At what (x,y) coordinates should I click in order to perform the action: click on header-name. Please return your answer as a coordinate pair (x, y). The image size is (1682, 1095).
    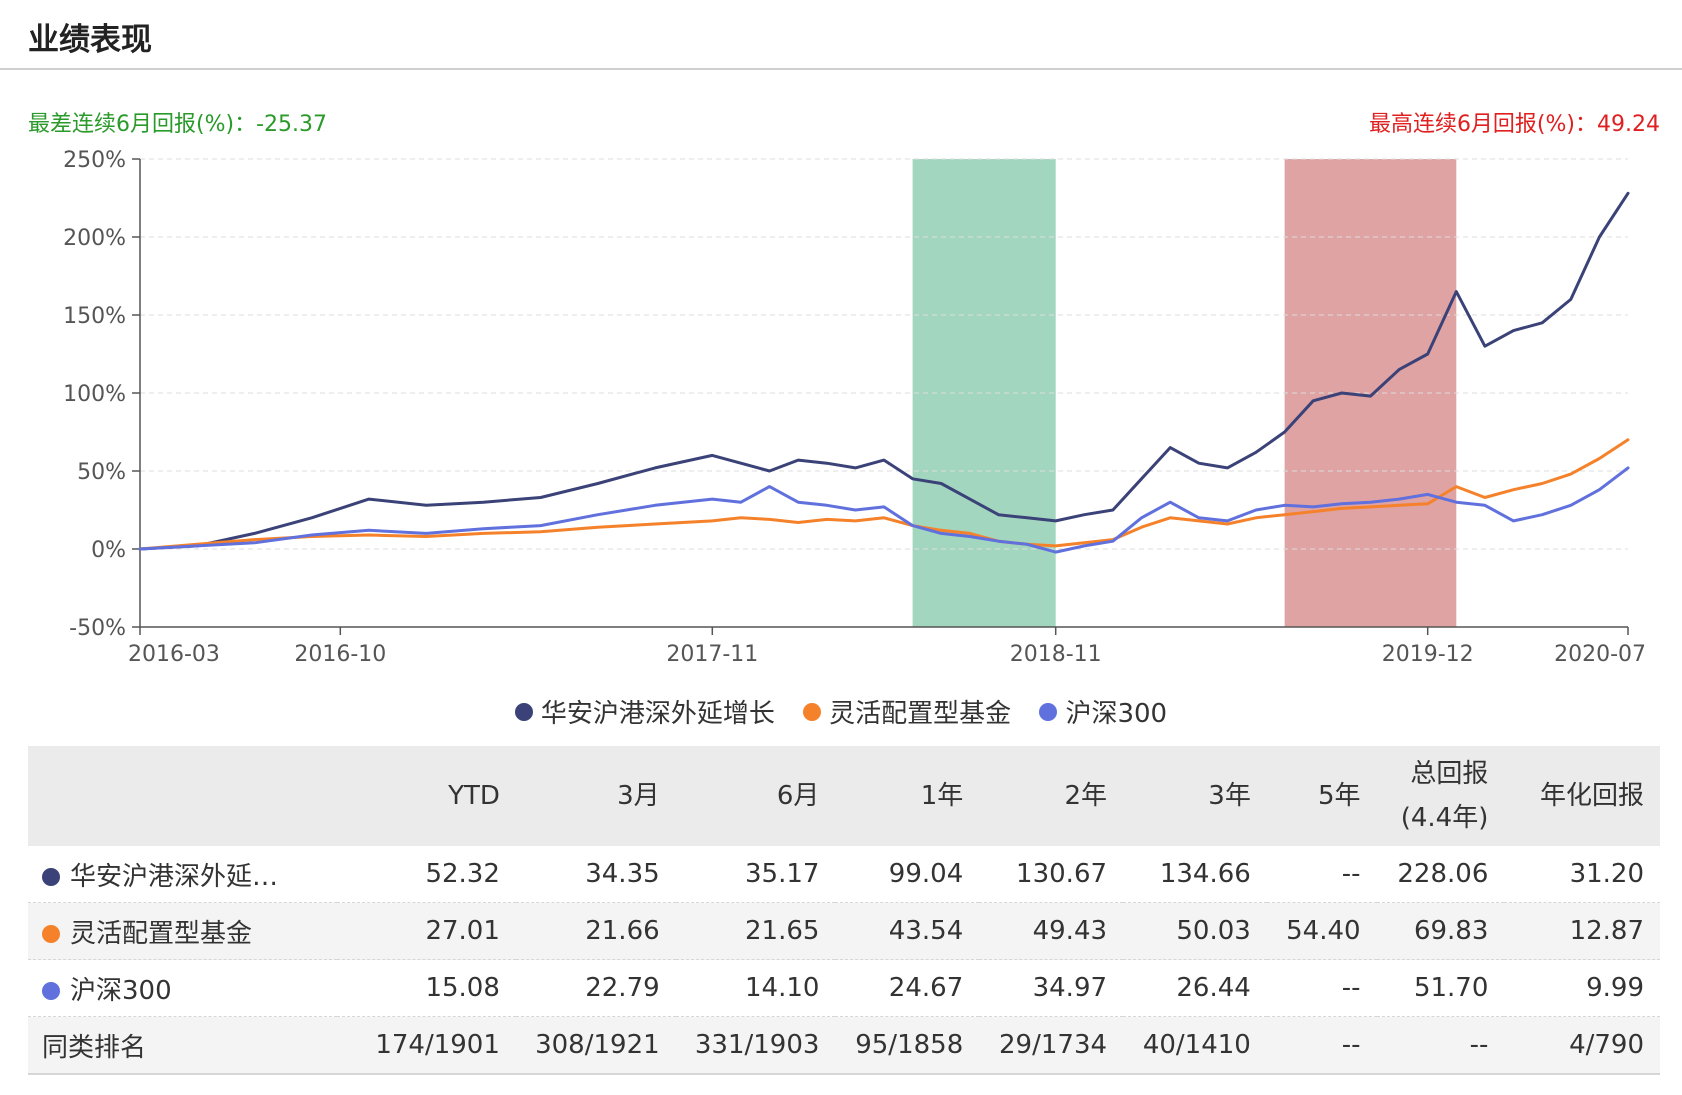
    Looking at the image, I should click on (182, 796).